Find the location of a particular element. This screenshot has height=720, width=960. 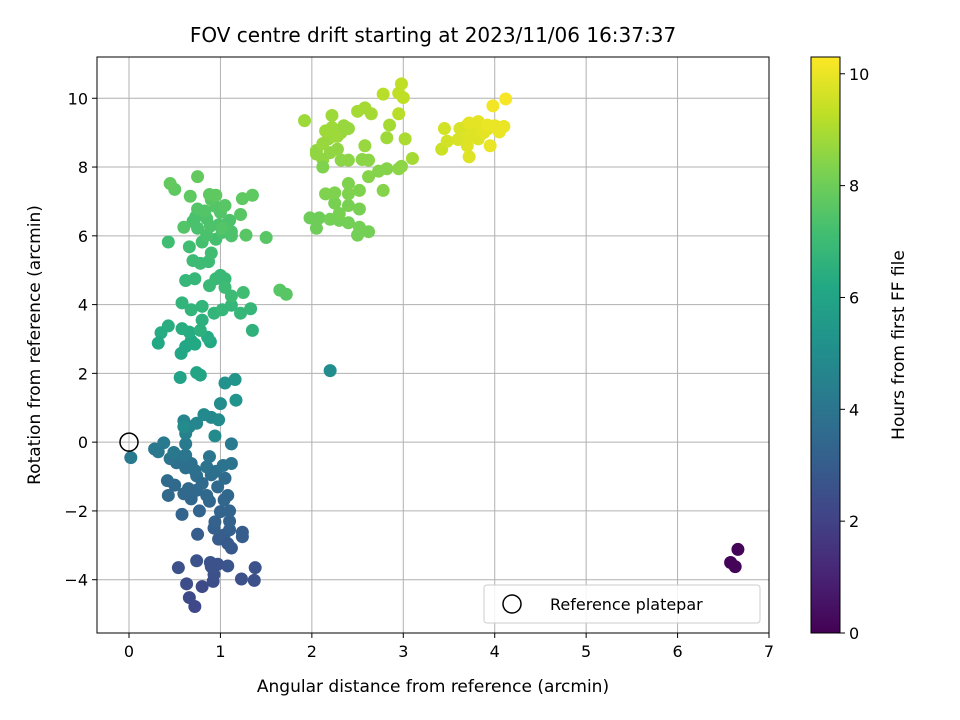

reference-platepar-marker is located at coordinates (129, 442).